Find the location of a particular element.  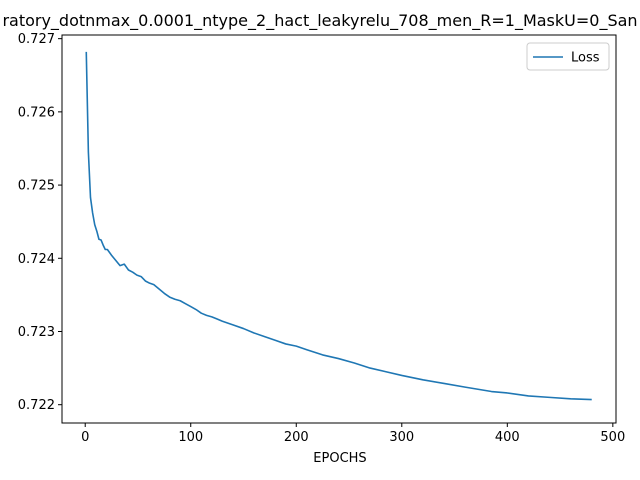

x-axis-label: EPOCHS is located at coordinates (339, 458).